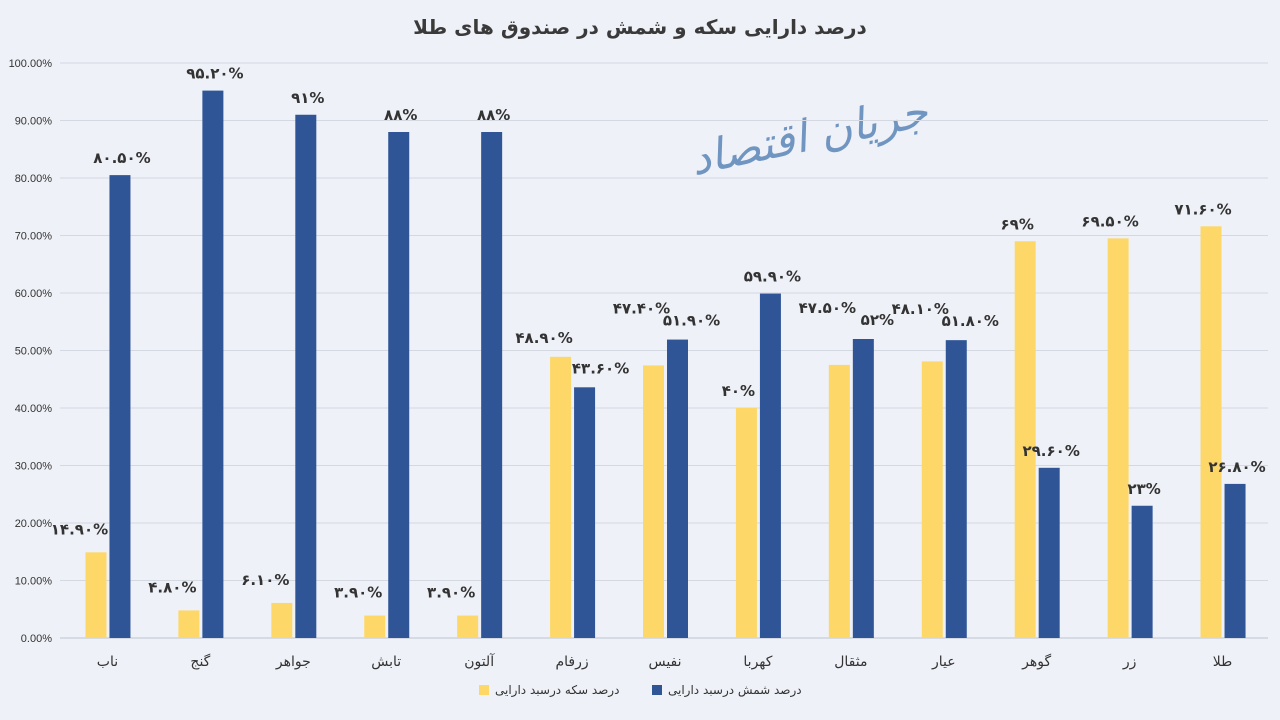  What do you see at coordinates (34, 352) in the screenshot?
I see `y-tick-label: 50.00%` at bounding box center [34, 352].